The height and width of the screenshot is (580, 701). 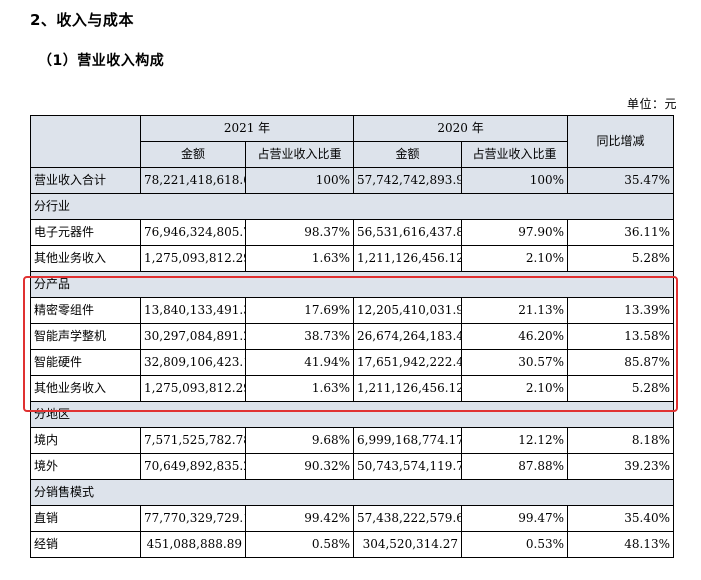 What do you see at coordinates (621, 141) in the screenshot?
I see `header-yoy: 同比增减` at bounding box center [621, 141].